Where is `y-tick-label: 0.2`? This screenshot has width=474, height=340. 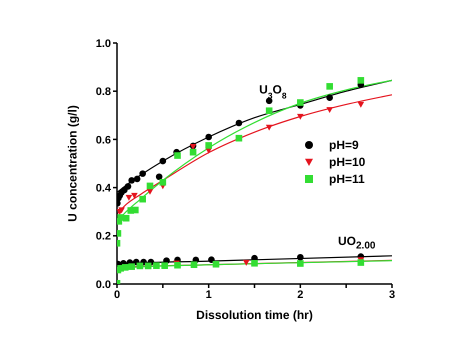
y-tick-label: 0.2 is located at coordinates (103, 236).